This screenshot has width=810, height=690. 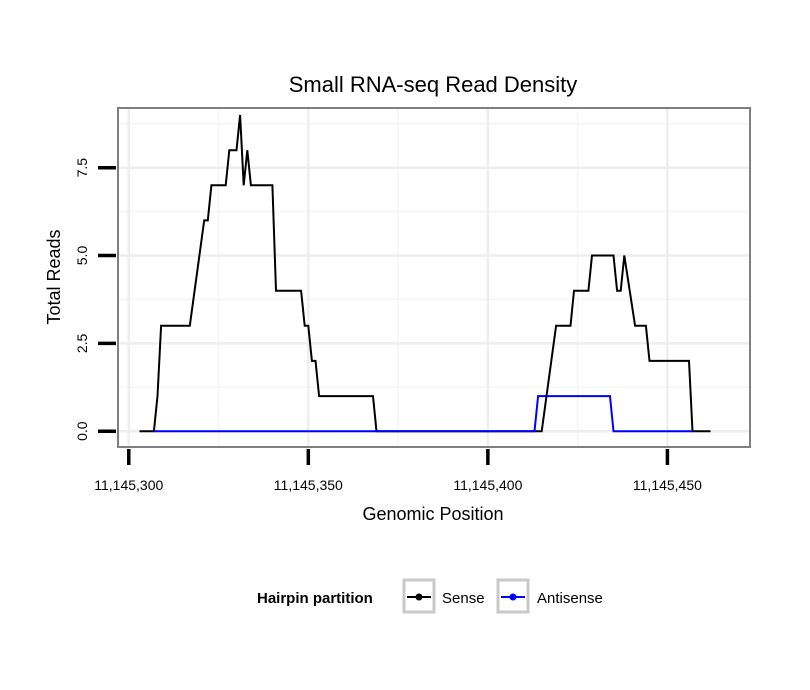 I want to click on legend-item-sense: Sense, so click(x=443, y=596).